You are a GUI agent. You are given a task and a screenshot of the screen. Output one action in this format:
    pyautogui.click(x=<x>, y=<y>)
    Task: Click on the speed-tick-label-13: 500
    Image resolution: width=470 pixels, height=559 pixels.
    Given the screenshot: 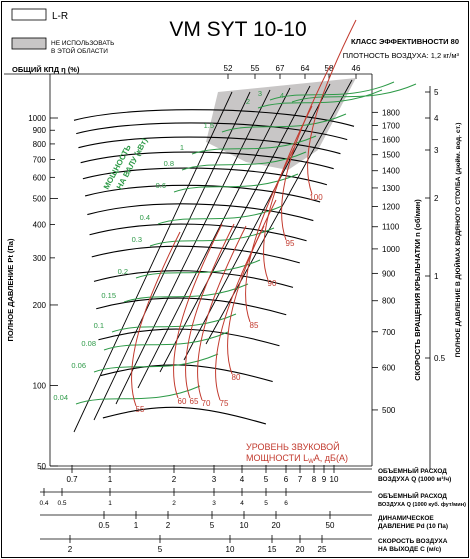 What is the action you would take?
    pyautogui.click(x=389, y=410)
    